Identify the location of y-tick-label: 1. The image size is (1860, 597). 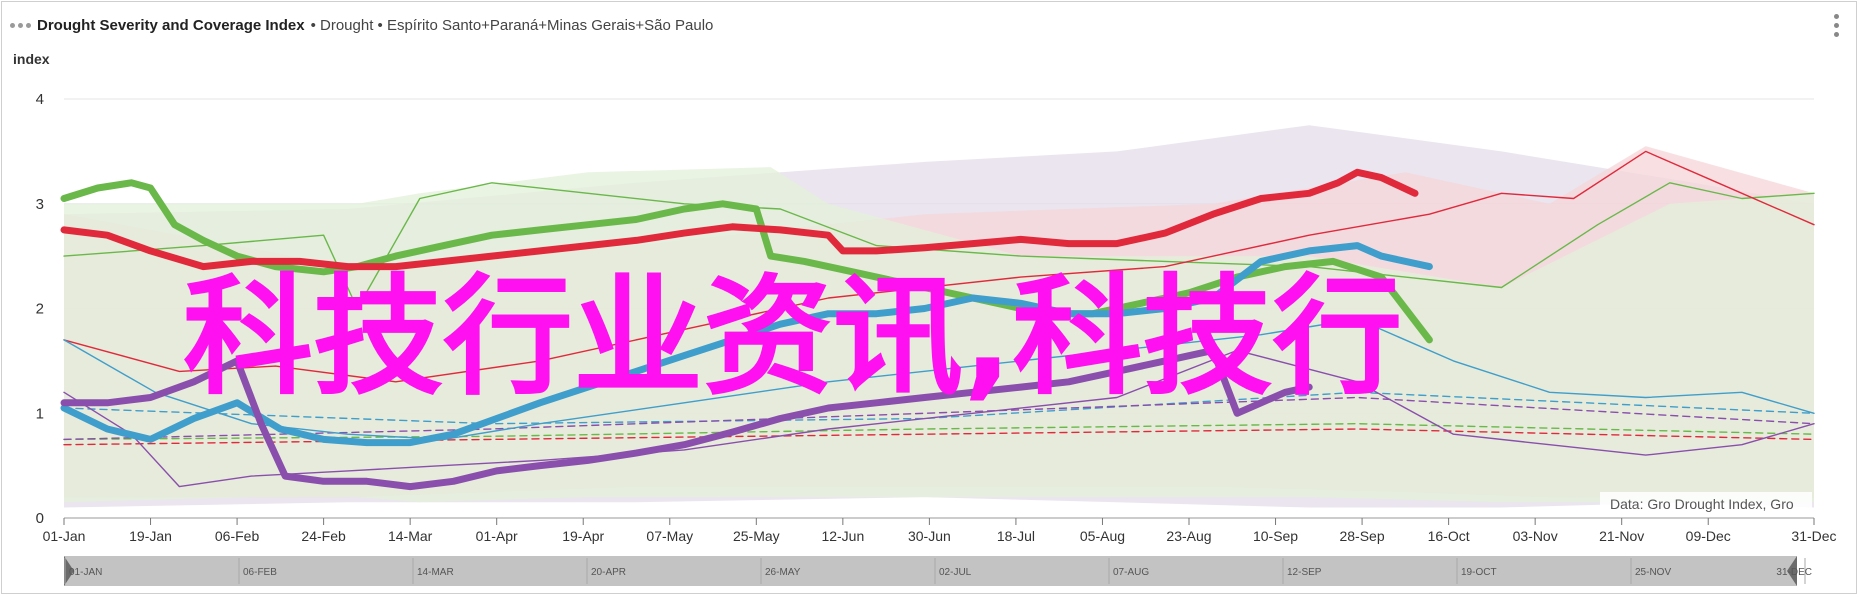
(40, 413).